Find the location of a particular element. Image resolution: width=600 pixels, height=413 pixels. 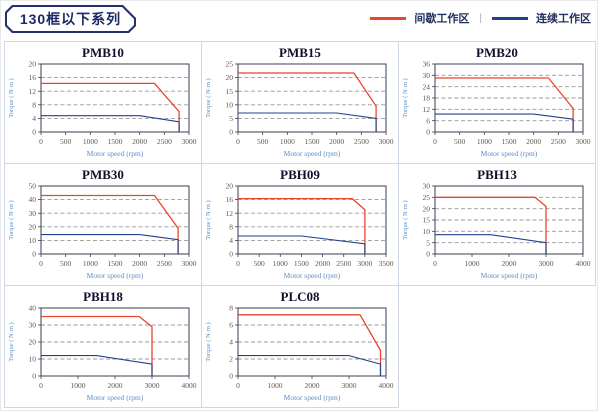

intermittent-zone-line-swatch is located at coordinates (388, 18).